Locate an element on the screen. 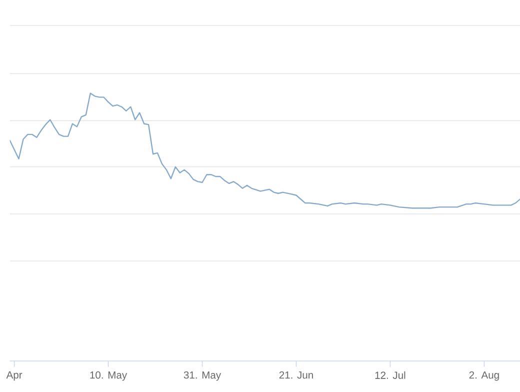 This screenshot has width=520, height=392. x-tick-label: 10. May is located at coordinates (109, 375).